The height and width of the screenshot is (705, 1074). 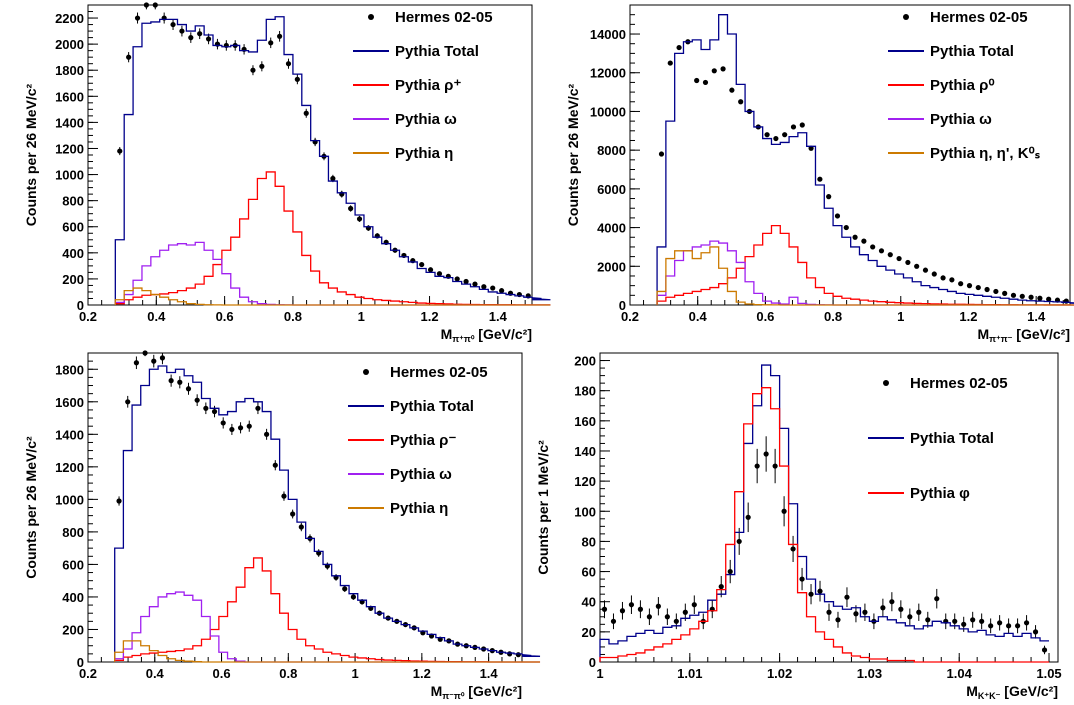 I want to click on x-tick-label: 1.4, so click(x=498, y=316).